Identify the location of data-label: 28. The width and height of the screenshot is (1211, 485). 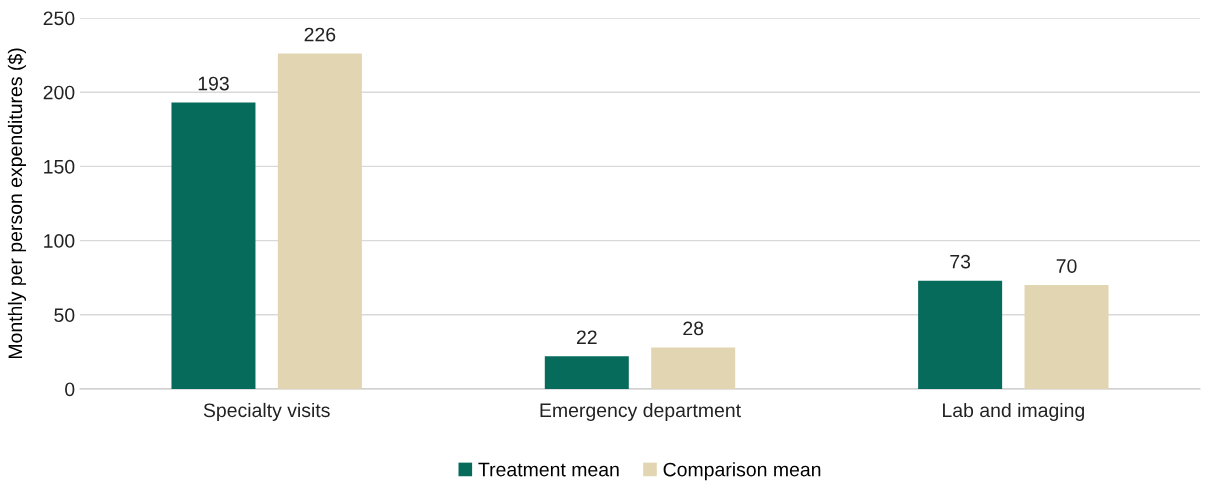
(693, 328).